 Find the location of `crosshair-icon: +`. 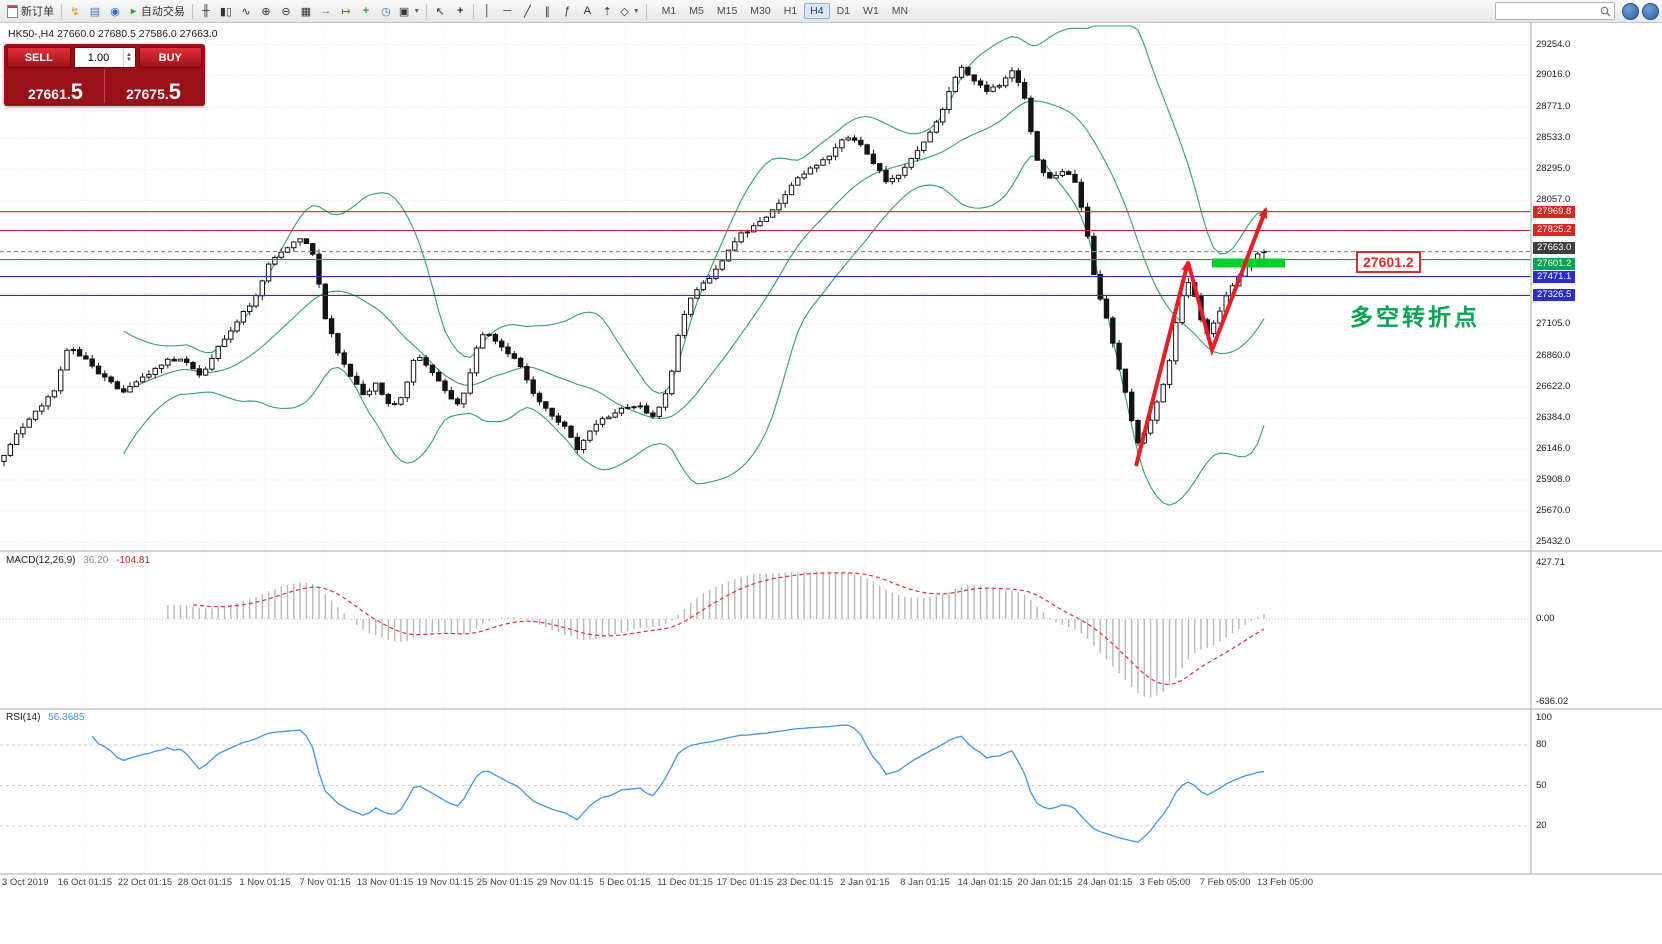

crosshair-icon: + is located at coordinates (460, 11).